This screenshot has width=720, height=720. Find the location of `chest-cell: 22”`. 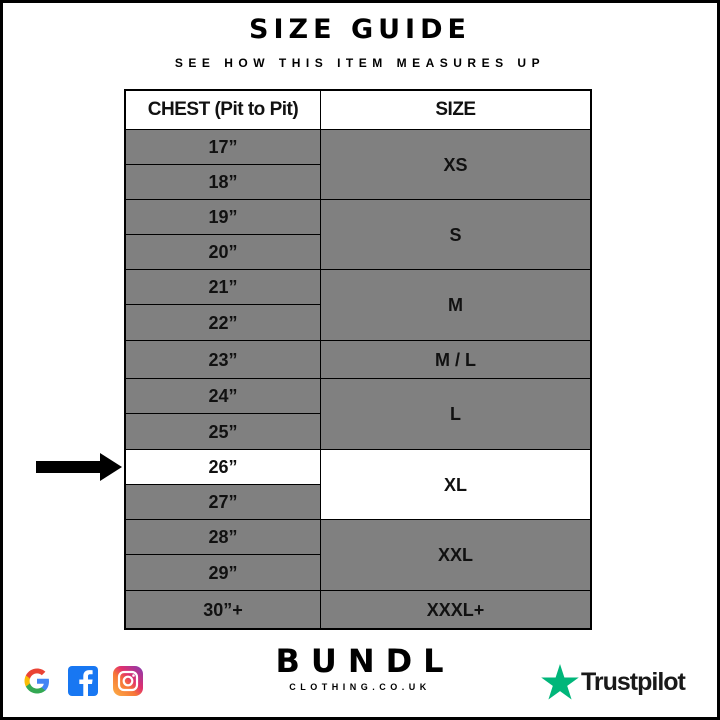

chest-cell: 22” is located at coordinates (223, 322).